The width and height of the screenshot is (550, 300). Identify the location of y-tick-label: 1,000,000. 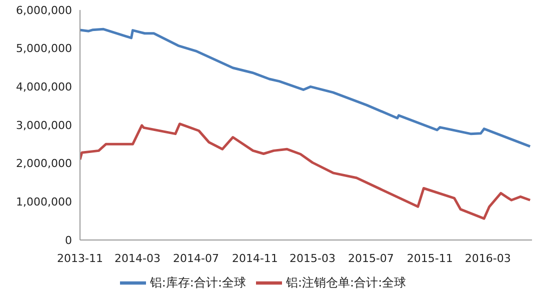
(44, 202).